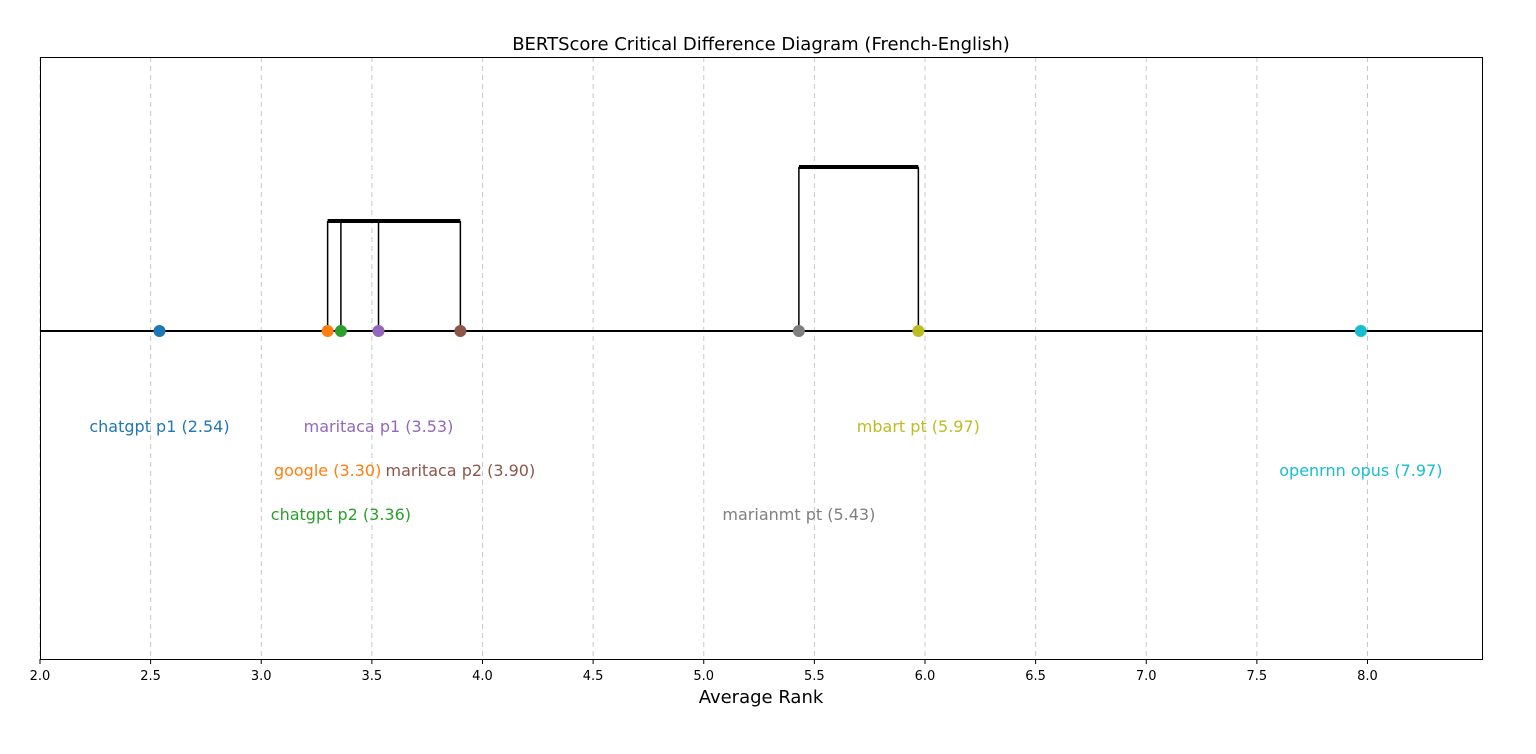 This screenshot has width=1536, height=754. What do you see at coordinates (703, 676) in the screenshot?
I see `x-tick-label: 5.0` at bounding box center [703, 676].